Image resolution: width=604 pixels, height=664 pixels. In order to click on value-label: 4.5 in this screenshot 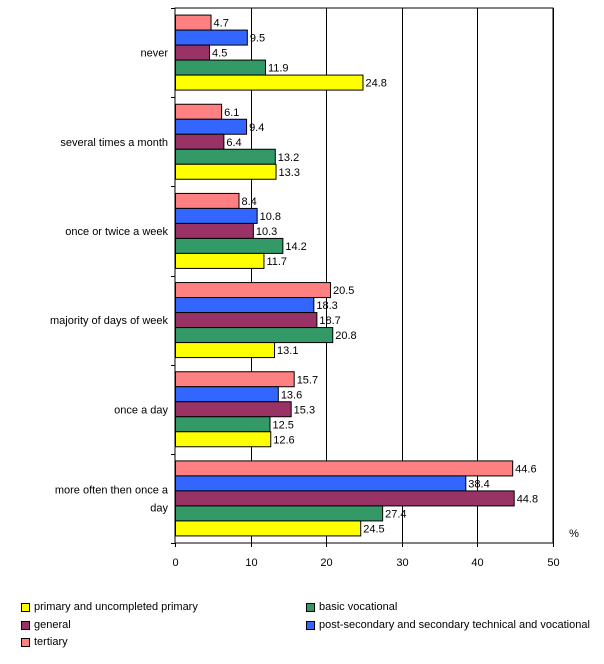, I will do `click(219, 54)`.